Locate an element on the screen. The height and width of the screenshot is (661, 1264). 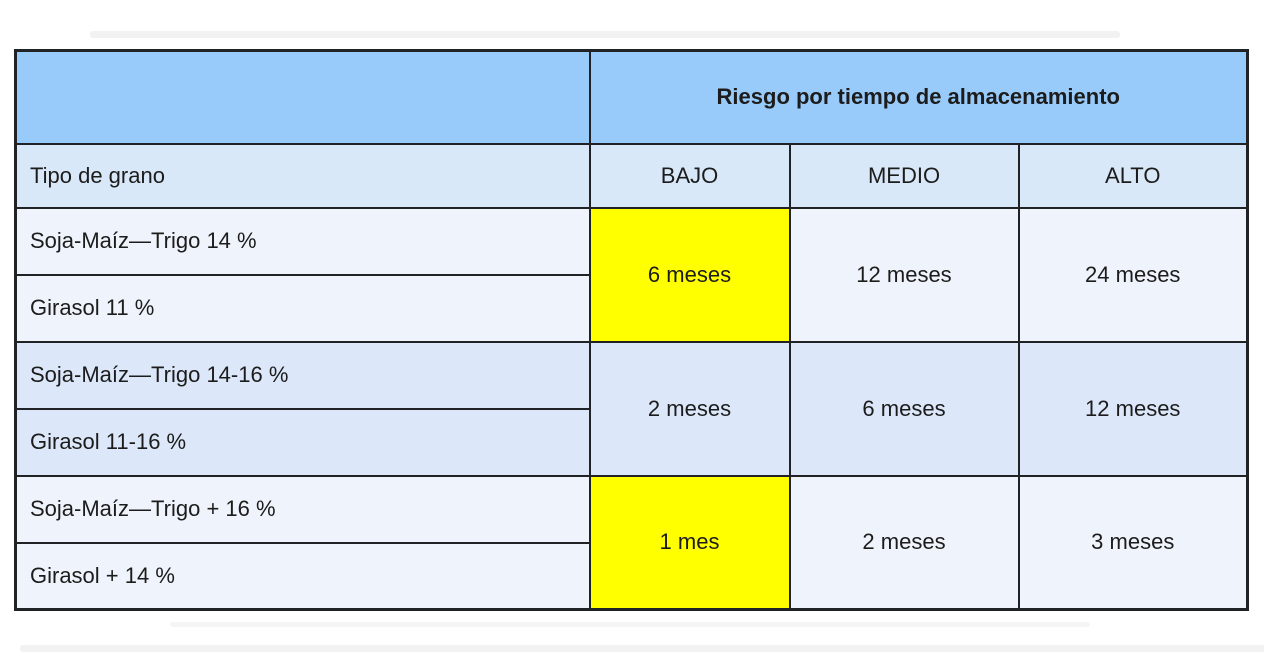
value-group2-alto: 12 meses is located at coordinates (1133, 408).